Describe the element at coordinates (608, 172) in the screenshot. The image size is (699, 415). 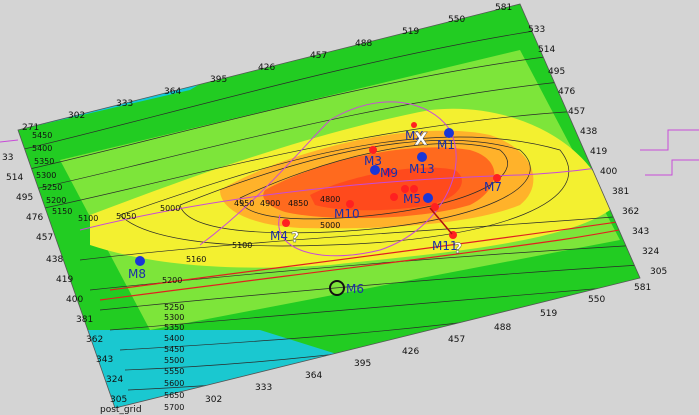
I see `tick-right-7: 400` at that location.